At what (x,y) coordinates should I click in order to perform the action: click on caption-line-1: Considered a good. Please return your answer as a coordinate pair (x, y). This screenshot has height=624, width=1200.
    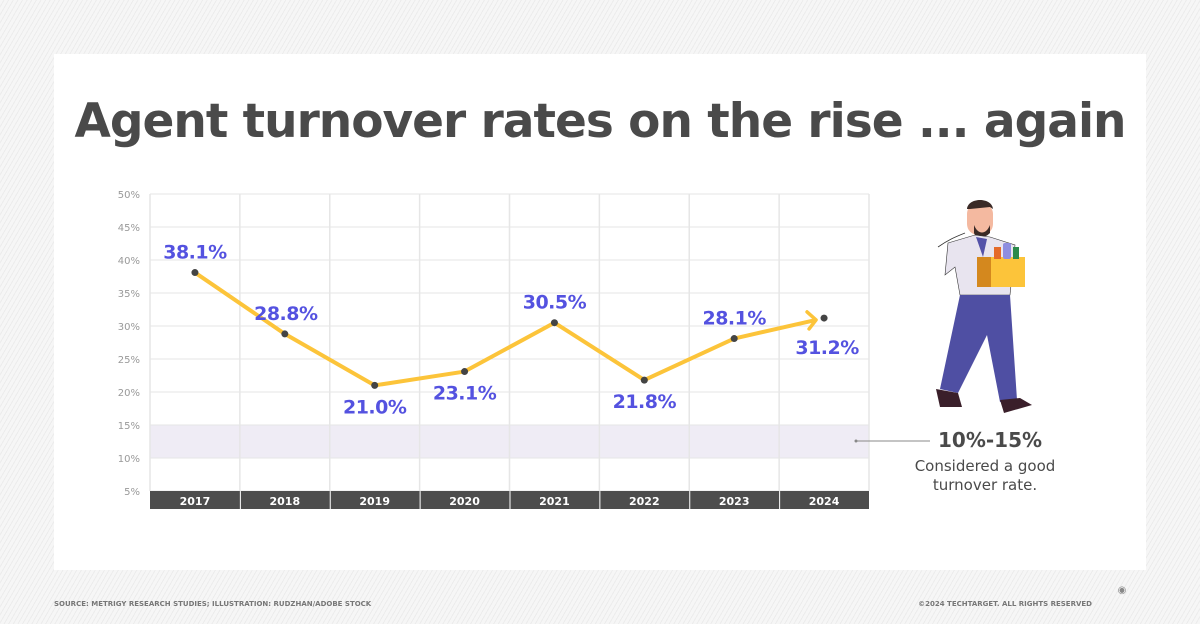
    Looking at the image, I should click on (985, 466).